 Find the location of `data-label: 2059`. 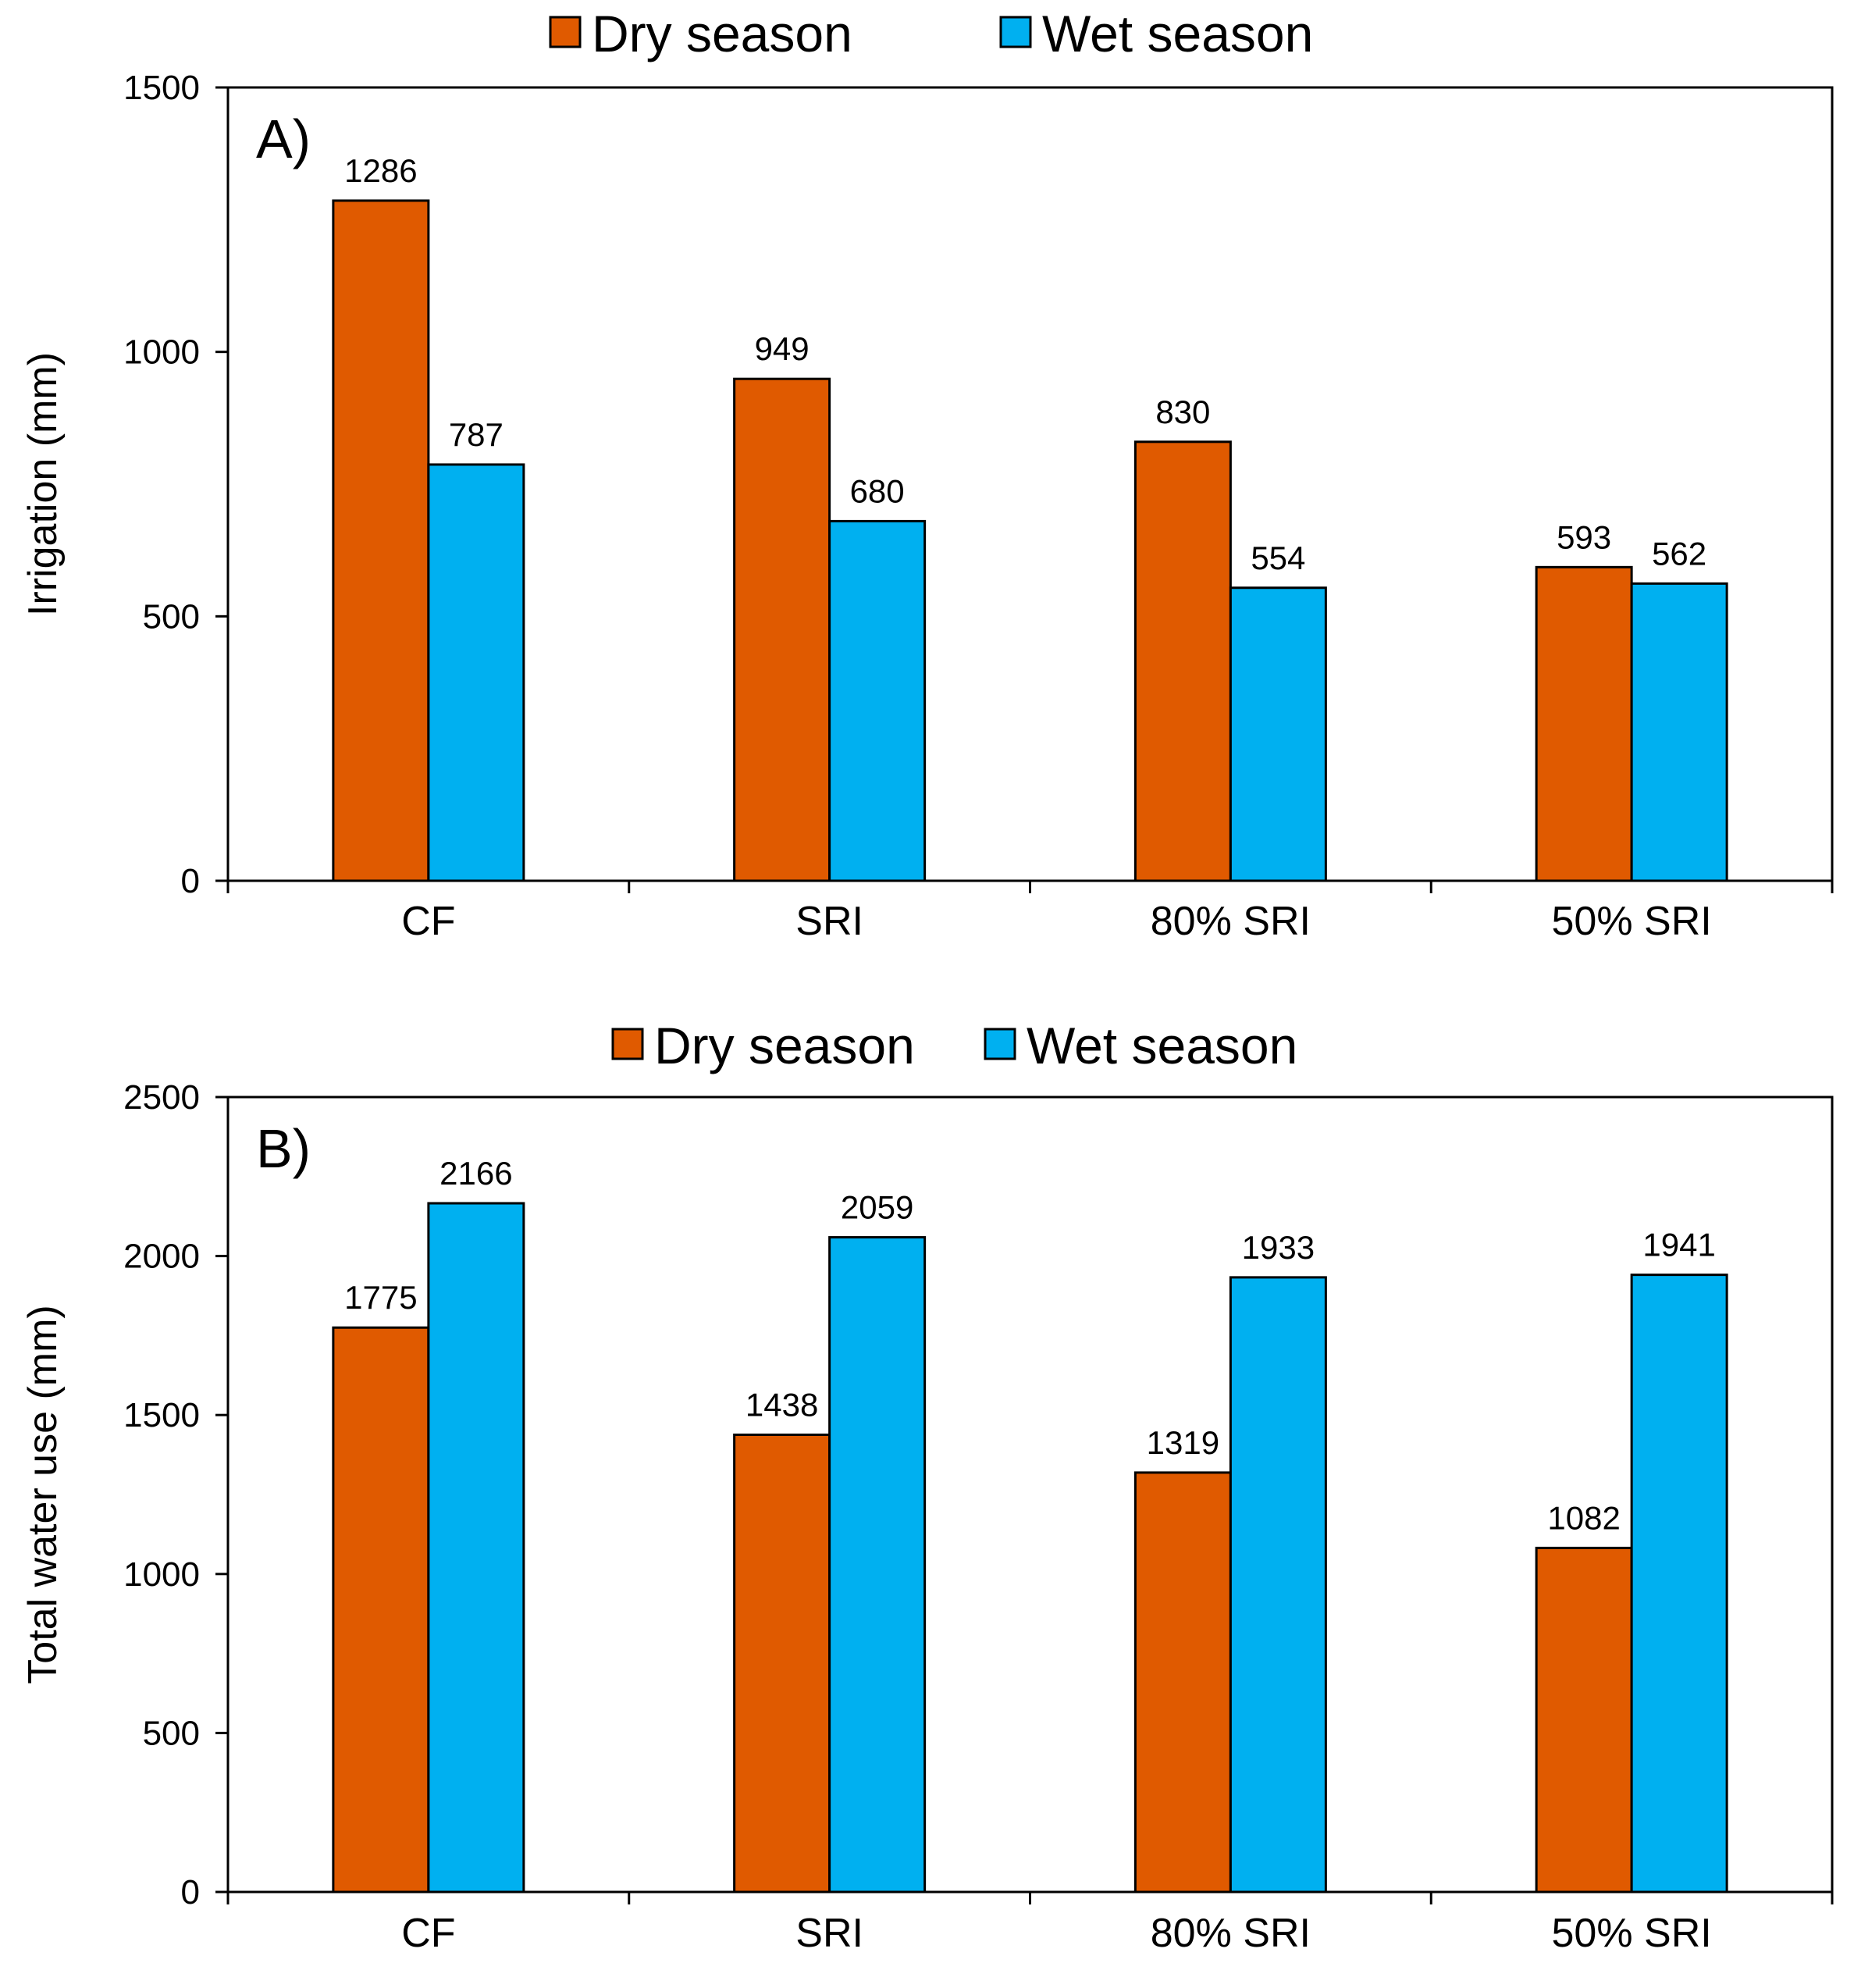

data-label: 2059 is located at coordinates (877, 1207).